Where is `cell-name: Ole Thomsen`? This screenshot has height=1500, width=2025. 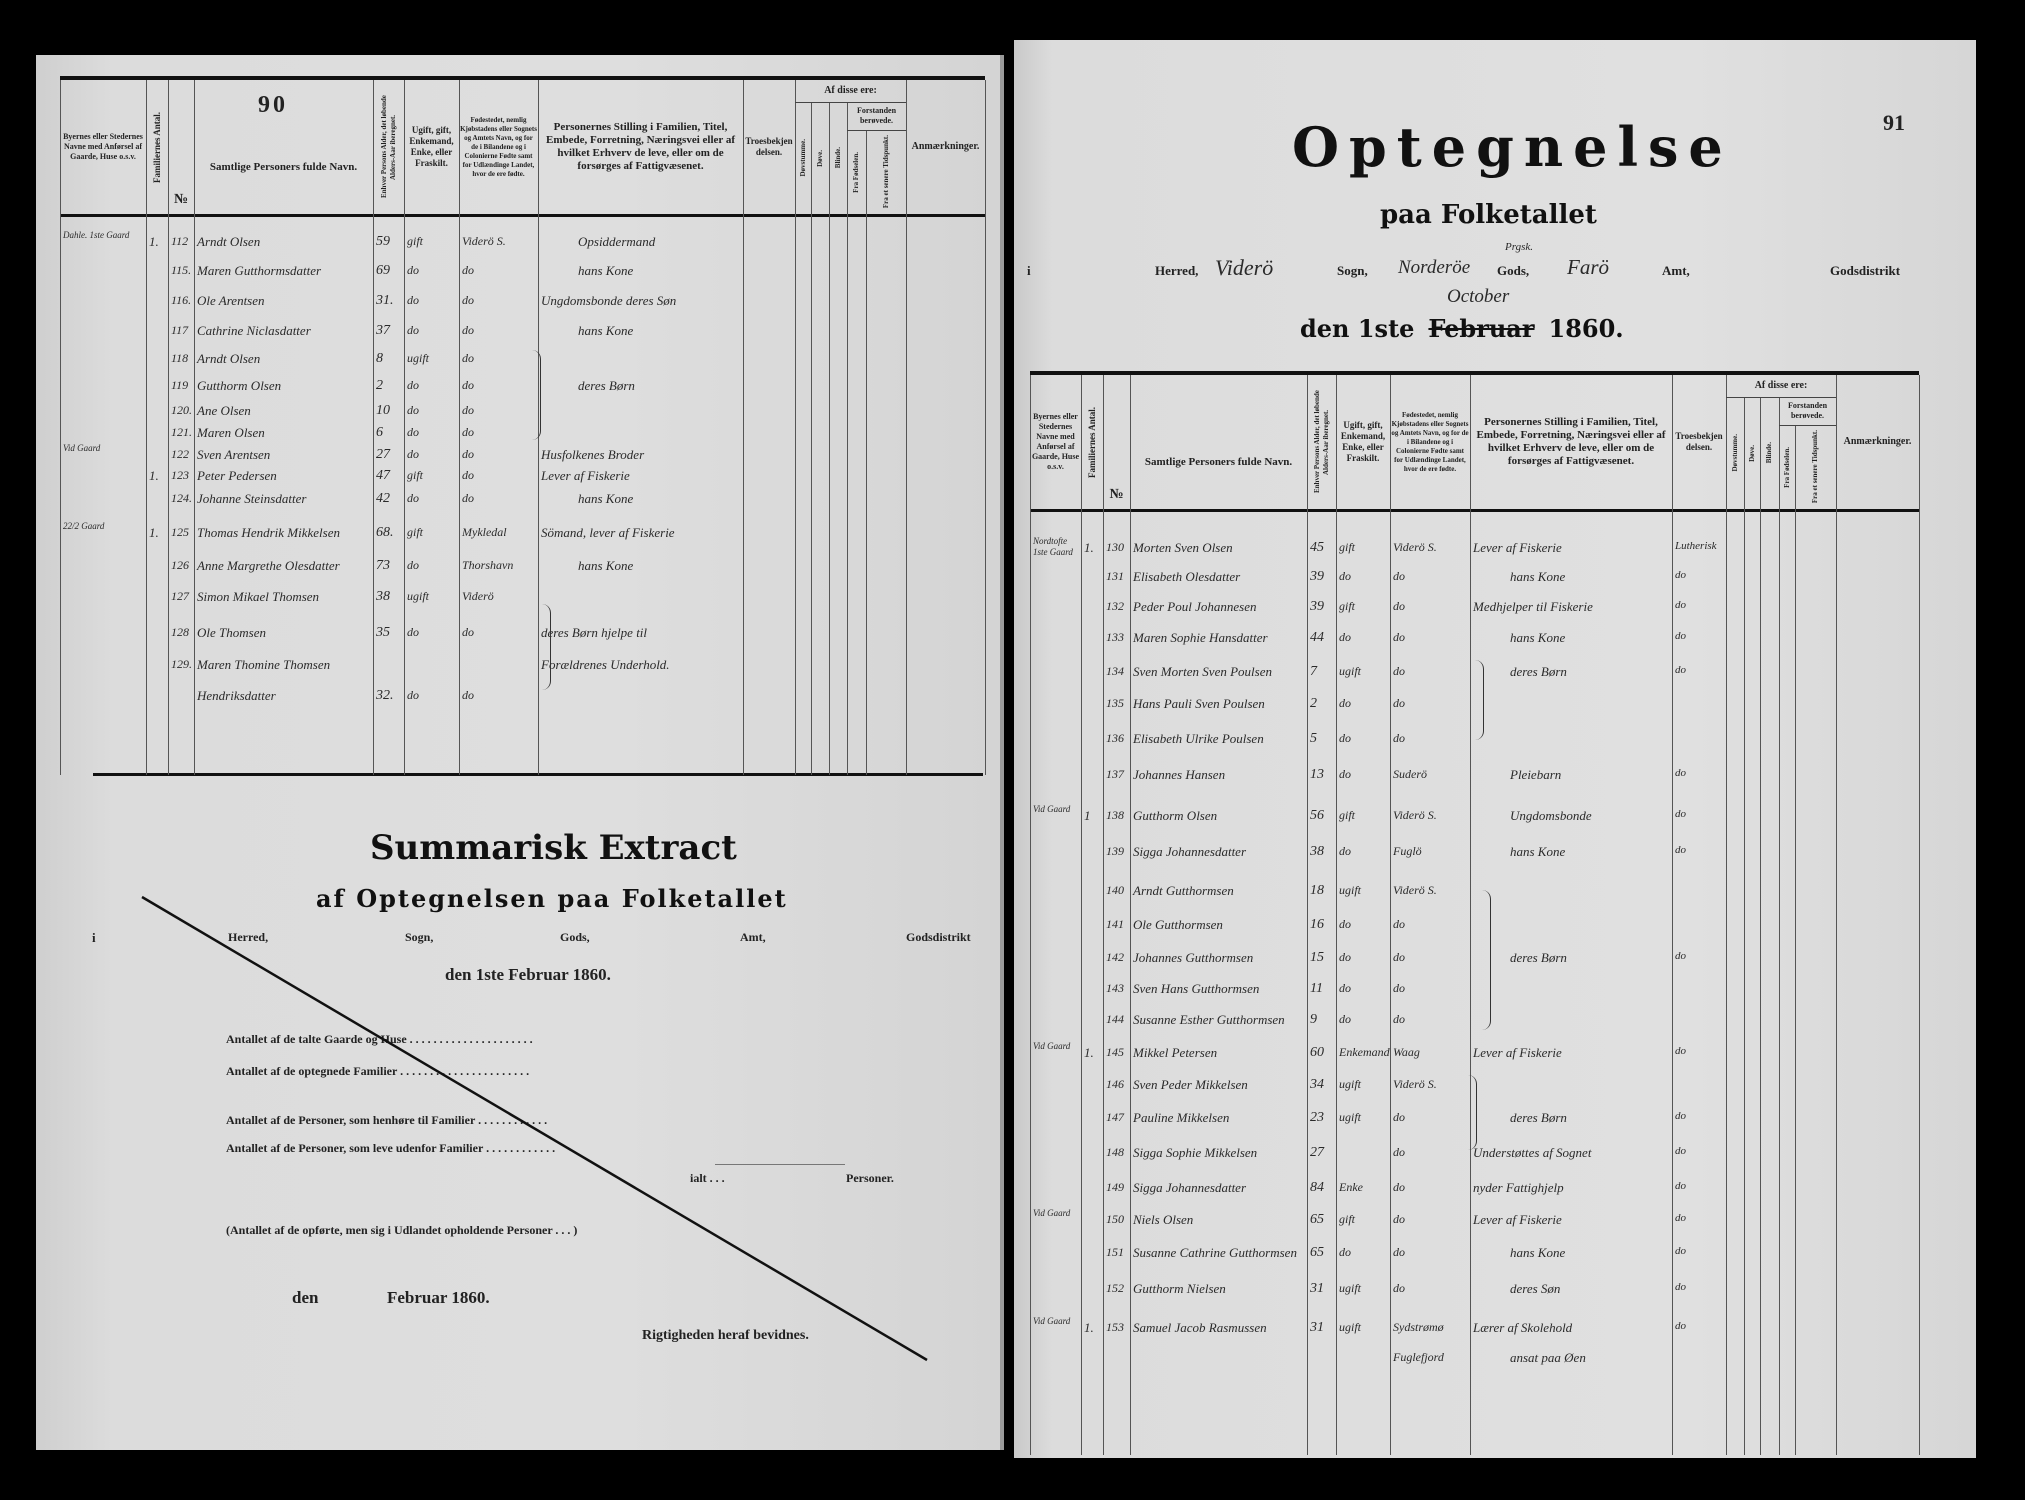
cell-name: Ole Thomsen is located at coordinates (231, 632).